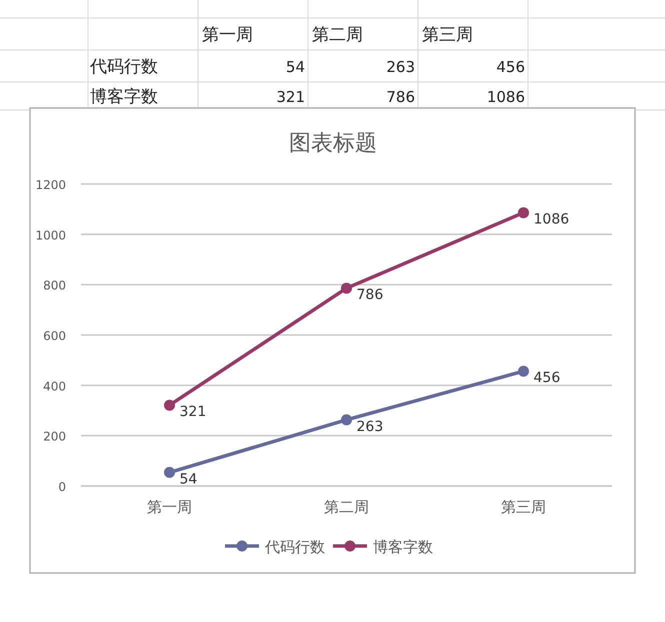 Image resolution: width=665 pixels, height=622 pixels. I want to click on chart-title: 图表标题, so click(333, 143).